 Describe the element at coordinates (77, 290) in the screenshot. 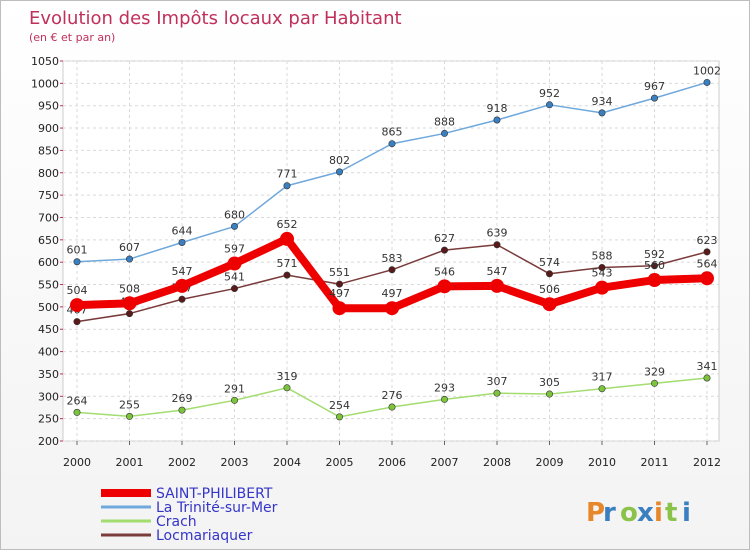

I see `data-label: 504` at that location.